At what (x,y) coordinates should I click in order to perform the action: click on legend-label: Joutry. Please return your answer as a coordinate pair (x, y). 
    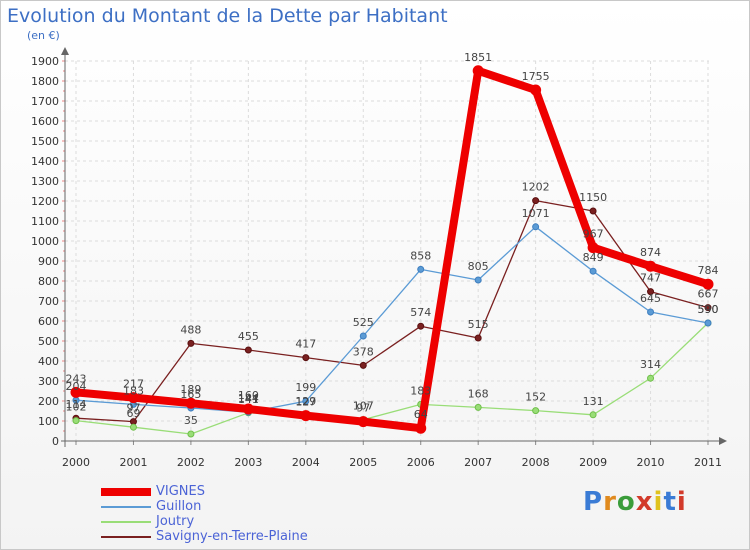
    Looking at the image, I should click on (175, 521).